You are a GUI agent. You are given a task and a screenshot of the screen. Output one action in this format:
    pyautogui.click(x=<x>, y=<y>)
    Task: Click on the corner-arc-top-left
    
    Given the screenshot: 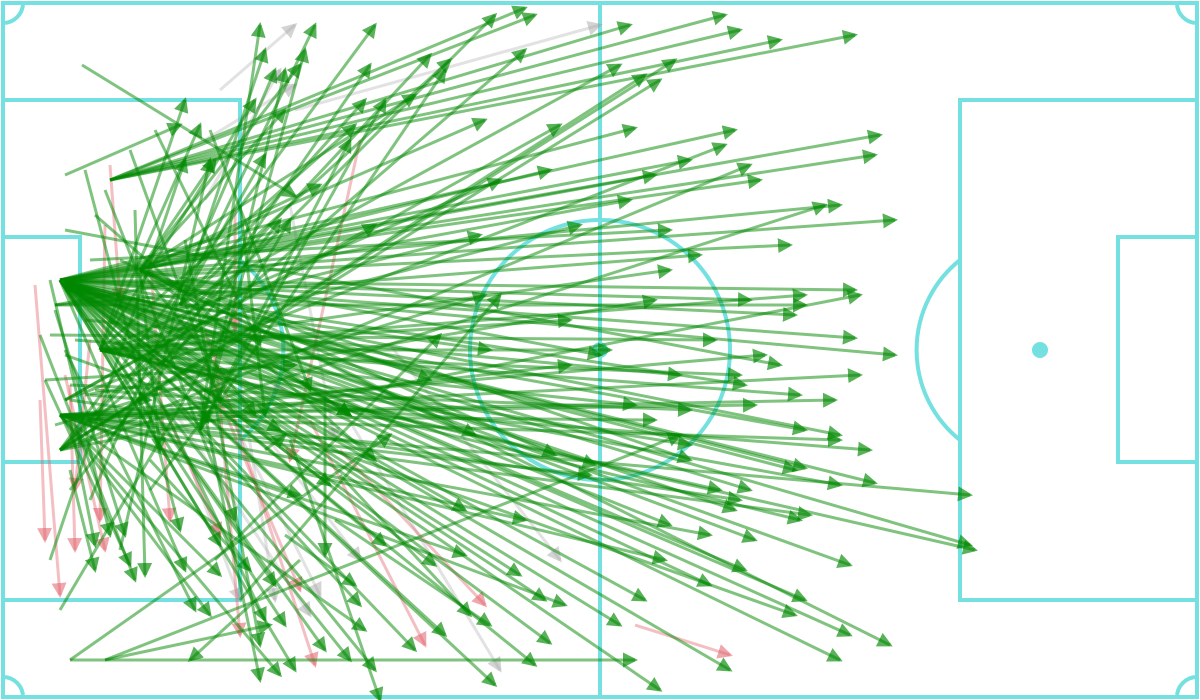 What is the action you would take?
    pyautogui.click(x=13, y=13)
    